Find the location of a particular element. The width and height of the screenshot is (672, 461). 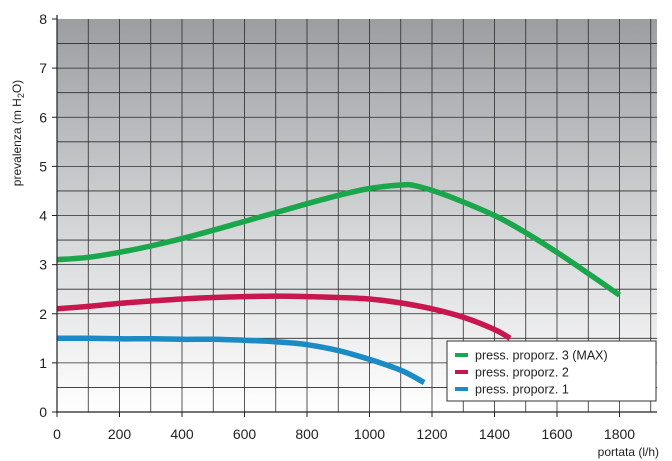

x-tick-label: 1200 is located at coordinates (431, 434).